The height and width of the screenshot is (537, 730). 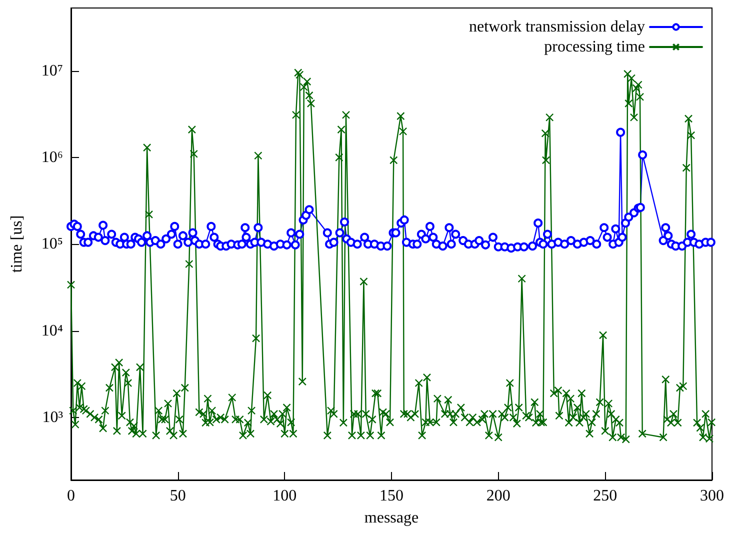 I want to click on x-tick-label: 300, so click(x=712, y=496).